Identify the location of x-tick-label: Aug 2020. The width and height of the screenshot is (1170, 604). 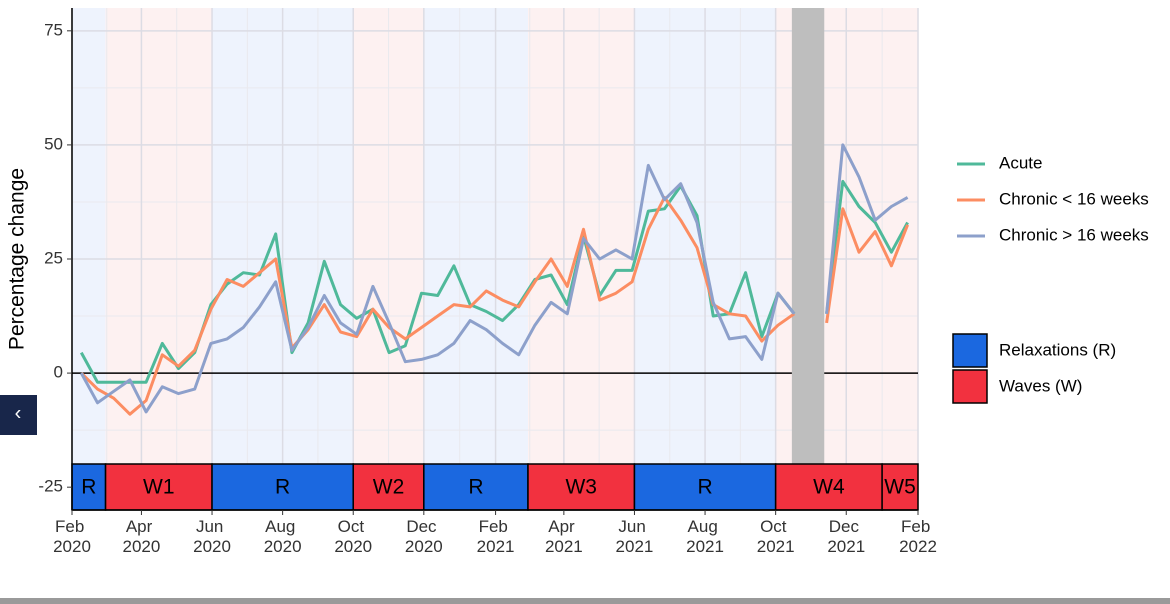
(283, 536).